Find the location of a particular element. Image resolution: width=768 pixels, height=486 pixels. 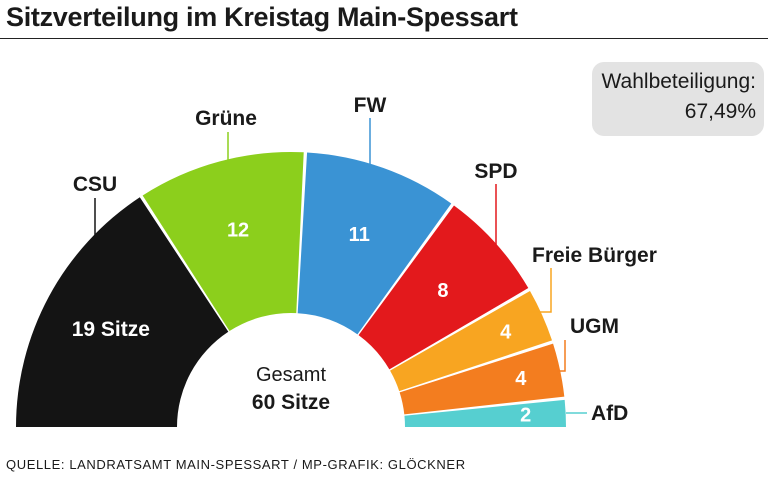

party-label-2: FW is located at coordinates (370, 105).